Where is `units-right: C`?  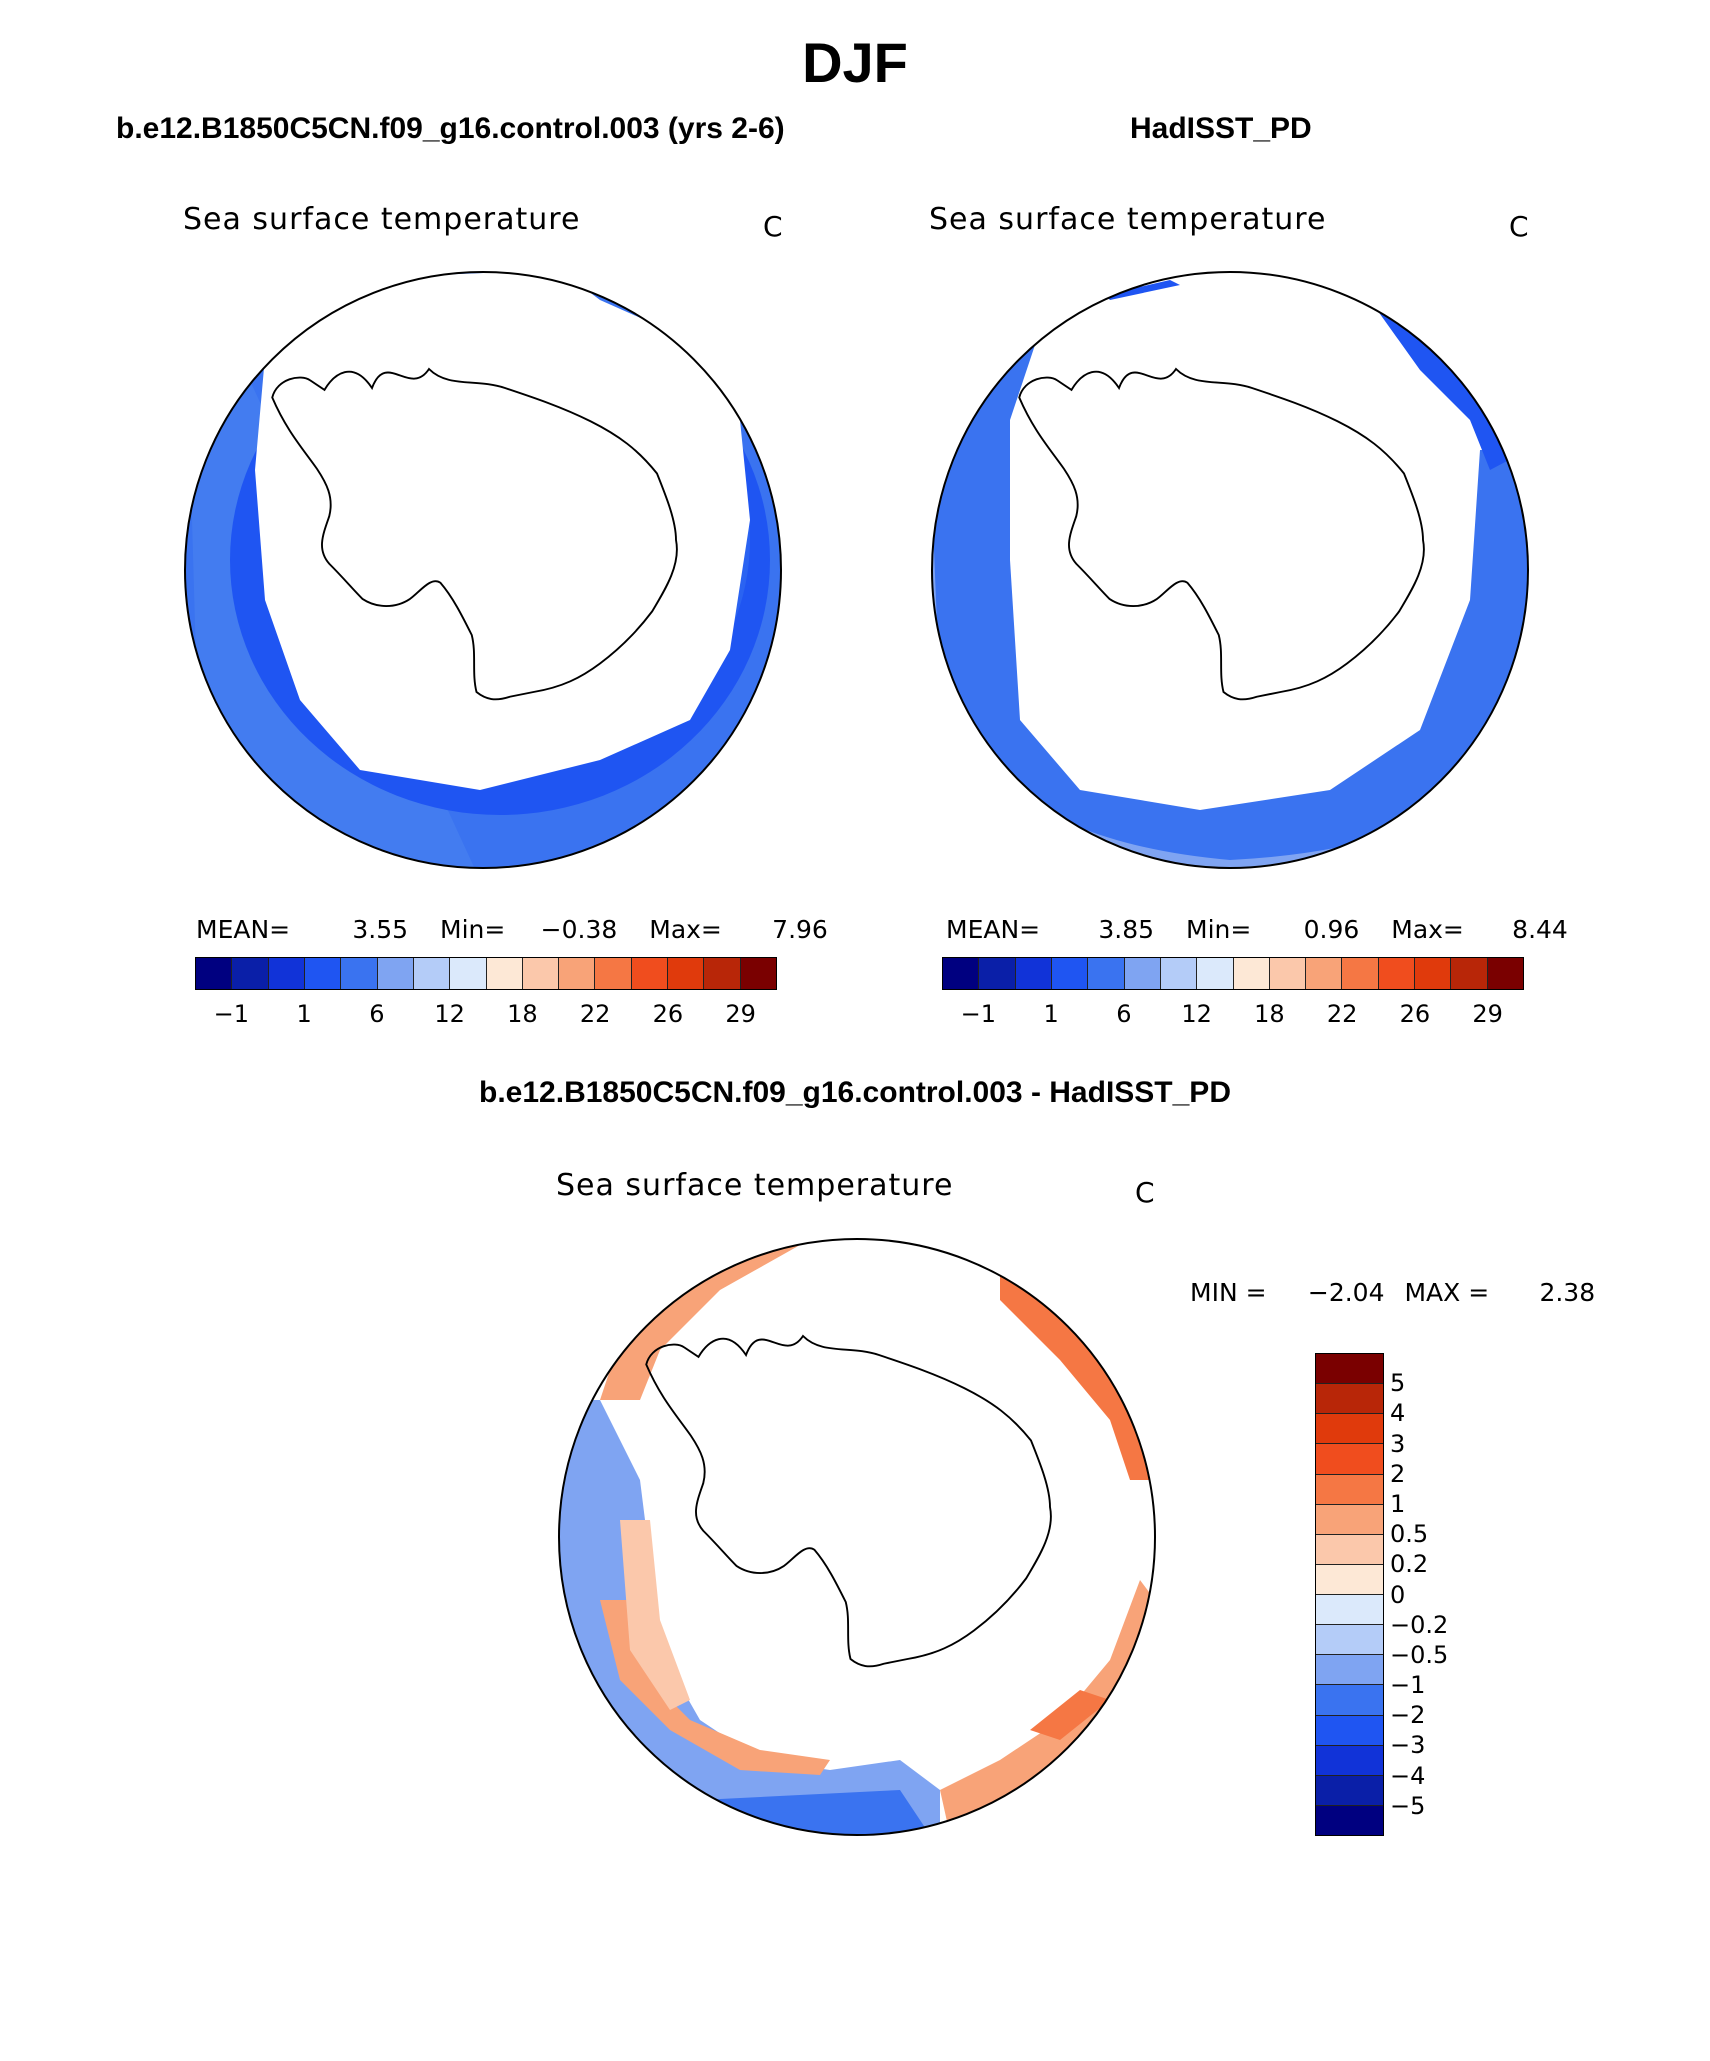 units-right: C is located at coordinates (1519, 226).